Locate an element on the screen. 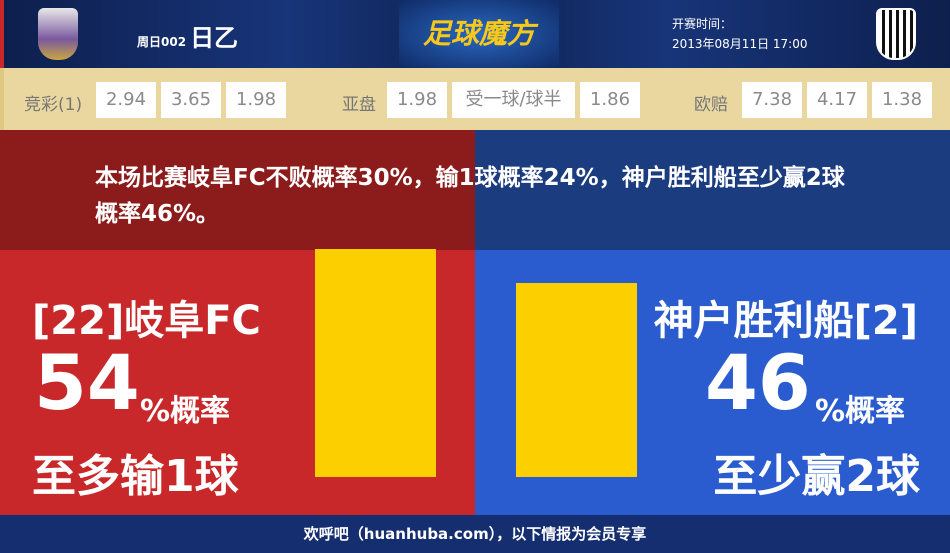 This screenshot has width=950, height=553. home-percent: 54 is located at coordinates (87, 382).